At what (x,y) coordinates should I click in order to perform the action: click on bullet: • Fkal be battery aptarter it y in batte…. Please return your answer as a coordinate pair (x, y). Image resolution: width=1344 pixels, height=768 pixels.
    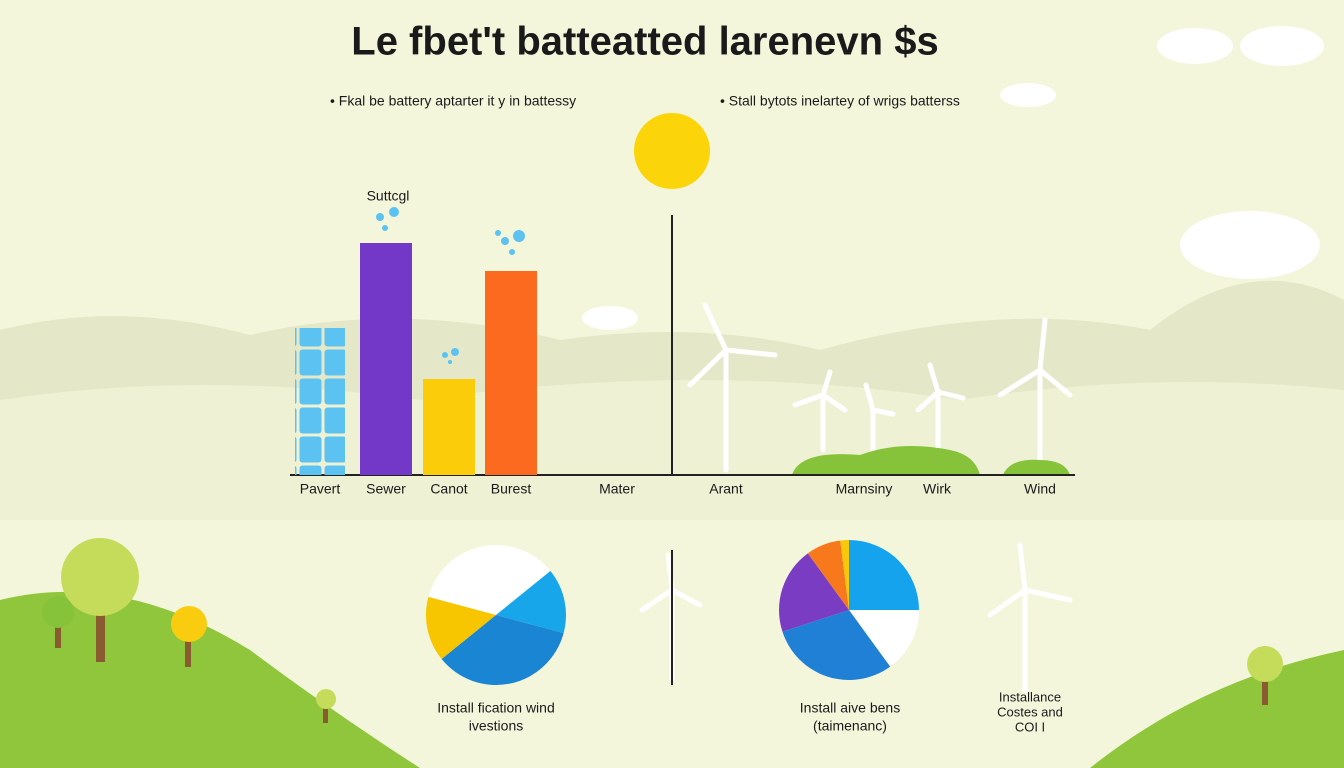
    Looking at the image, I should click on (453, 101).